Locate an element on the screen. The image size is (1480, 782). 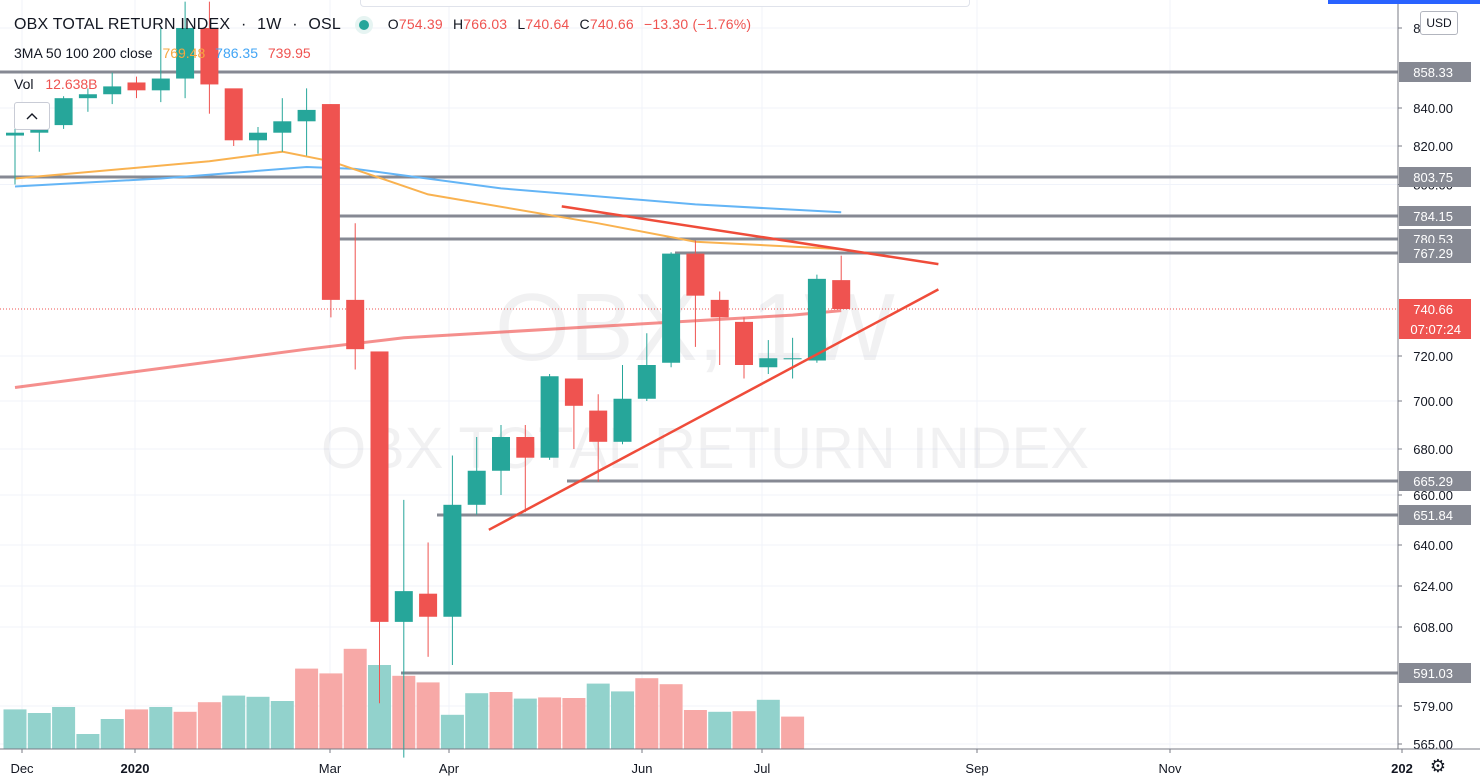
active-indicator-bar is located at coordinates (1404, 2).